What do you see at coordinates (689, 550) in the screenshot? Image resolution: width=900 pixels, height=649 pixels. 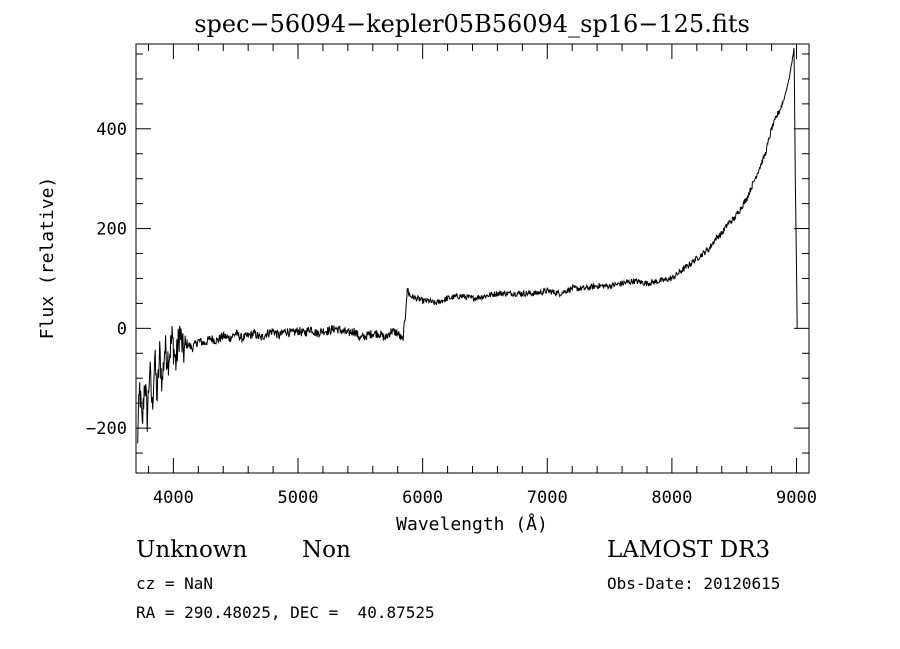 I see `survey-label: LAMOST DR3` at bounding box center [689, 550].